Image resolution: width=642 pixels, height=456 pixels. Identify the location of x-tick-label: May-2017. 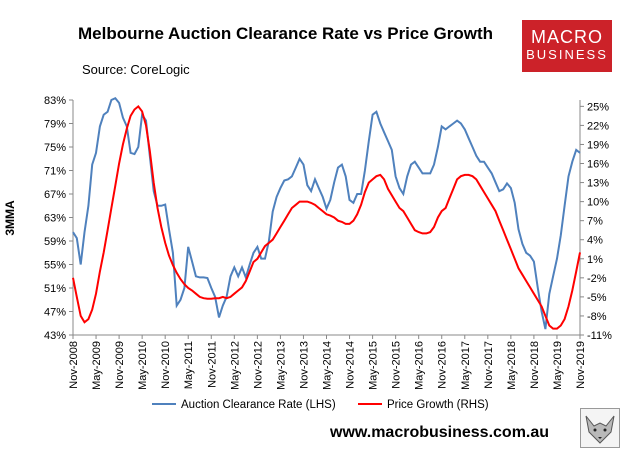
(466, 365).